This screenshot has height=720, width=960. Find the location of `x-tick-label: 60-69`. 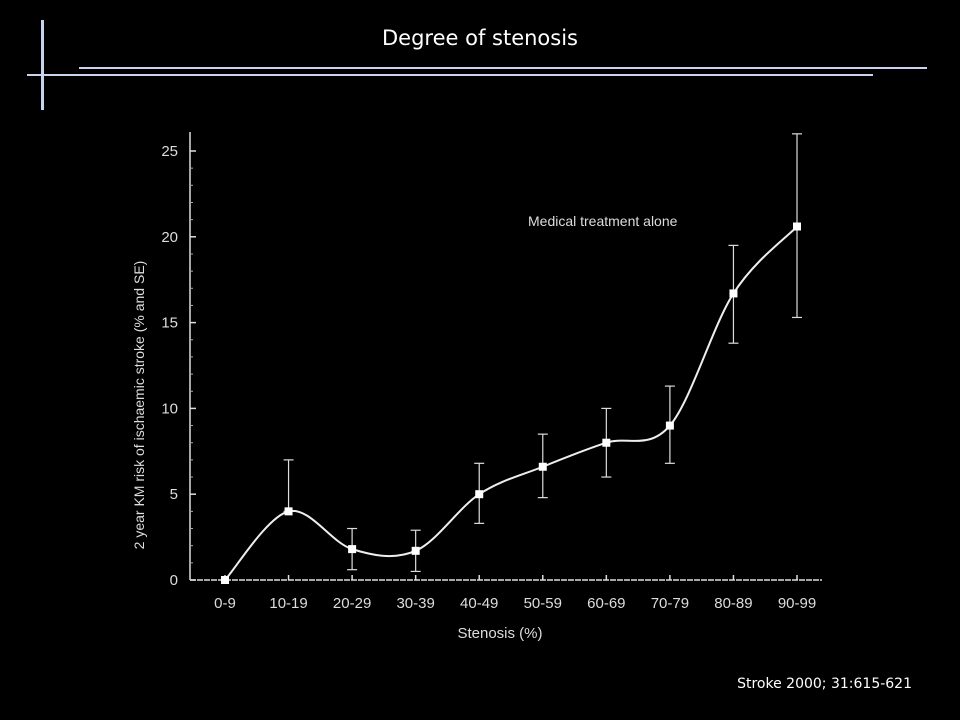

x-tick-label: 60-69 is located at coordinates (606, 603).